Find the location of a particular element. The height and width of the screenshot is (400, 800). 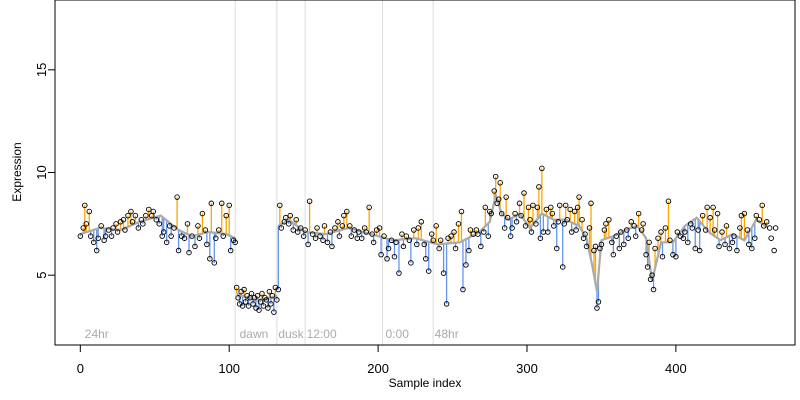

x-tick-label: 300 is located at coordinates (527, 368).